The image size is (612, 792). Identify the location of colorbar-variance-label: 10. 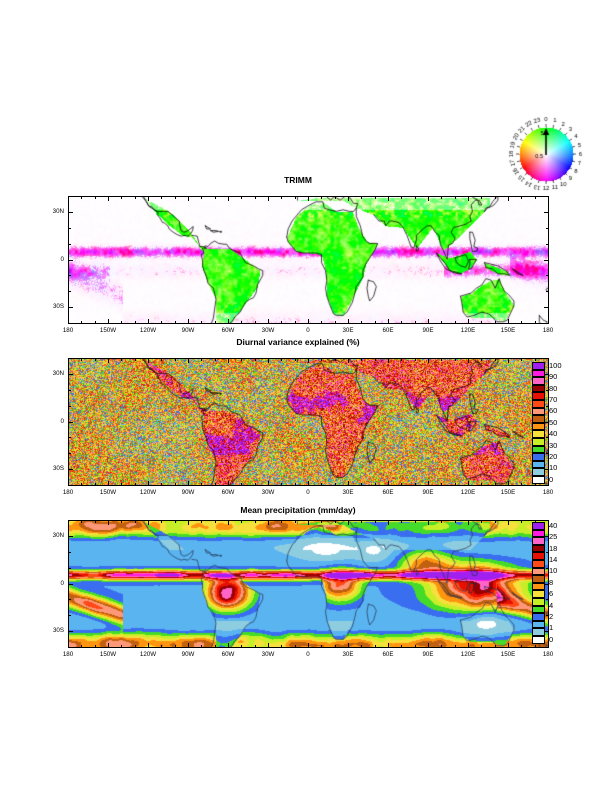
(553, 468).